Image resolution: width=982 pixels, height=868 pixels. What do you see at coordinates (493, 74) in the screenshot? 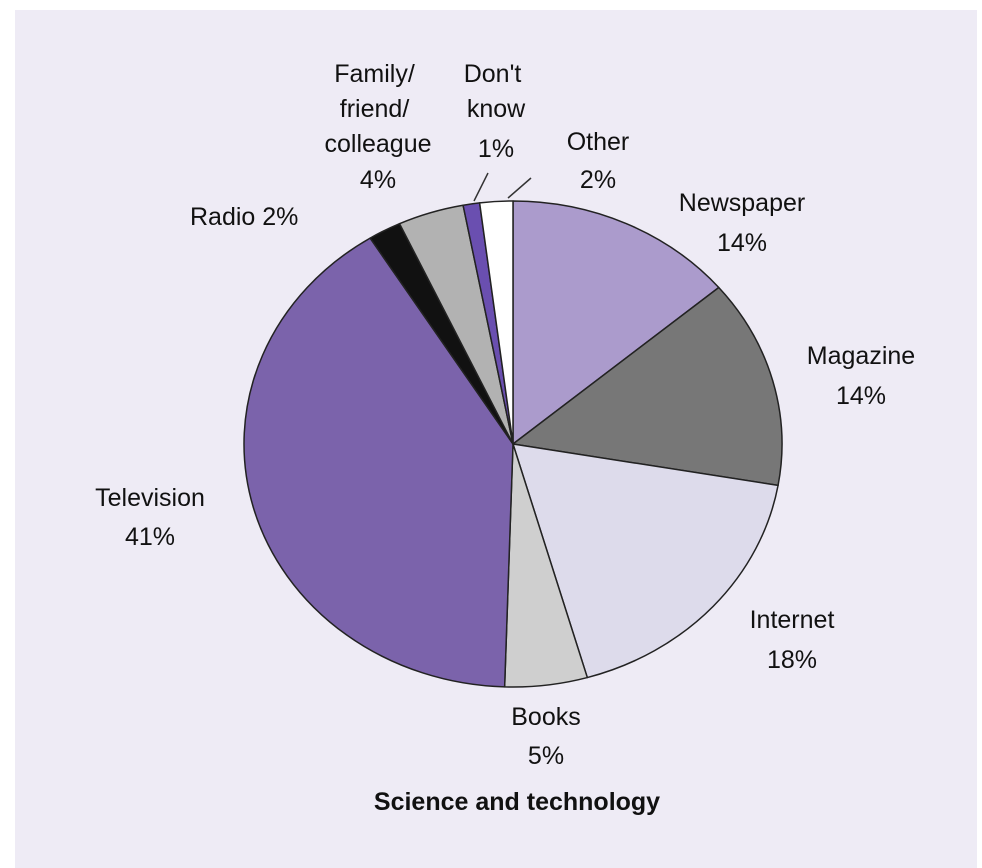
I see `dont-know-label-line-1: Don't` at bounding box center [493, 74].